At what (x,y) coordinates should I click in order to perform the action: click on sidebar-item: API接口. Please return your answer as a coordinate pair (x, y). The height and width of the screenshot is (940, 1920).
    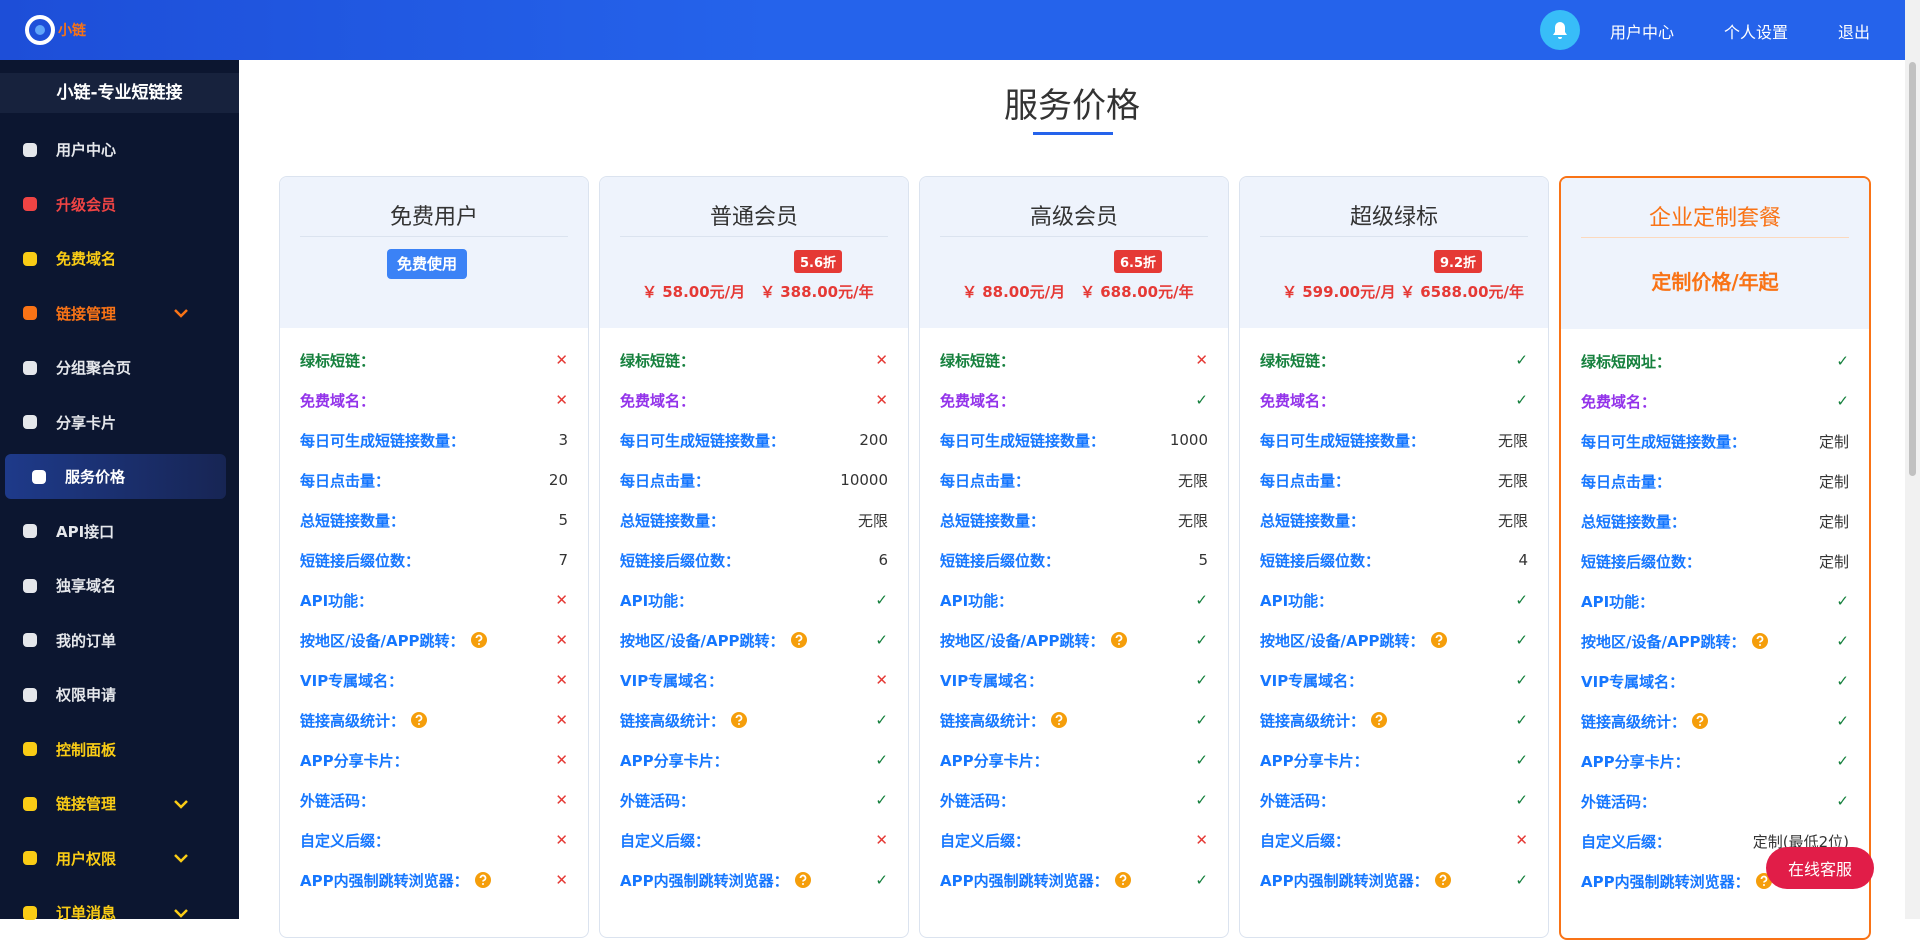
    Looking at the image, I should click on (115, 531).